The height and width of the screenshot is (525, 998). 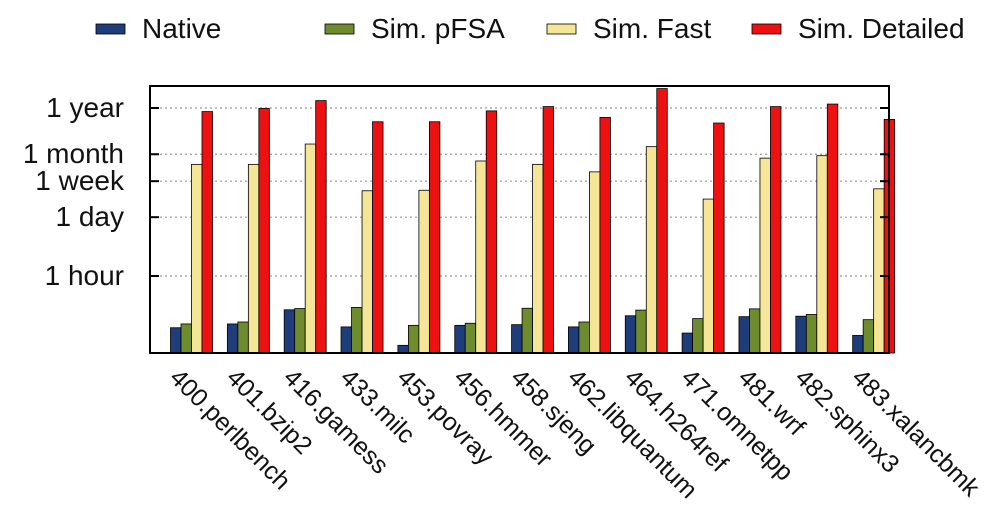 I want to click on bar-native-433.milc, so click(x=346, y=340).